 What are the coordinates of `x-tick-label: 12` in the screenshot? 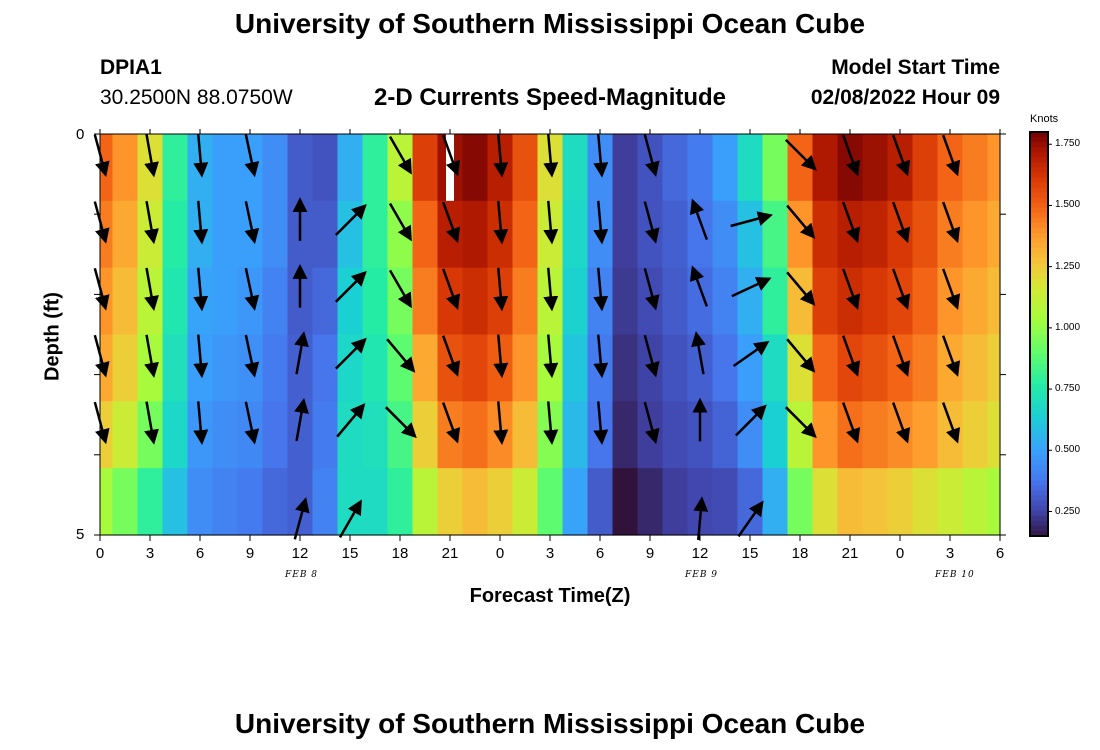 It's located at (700, 553).